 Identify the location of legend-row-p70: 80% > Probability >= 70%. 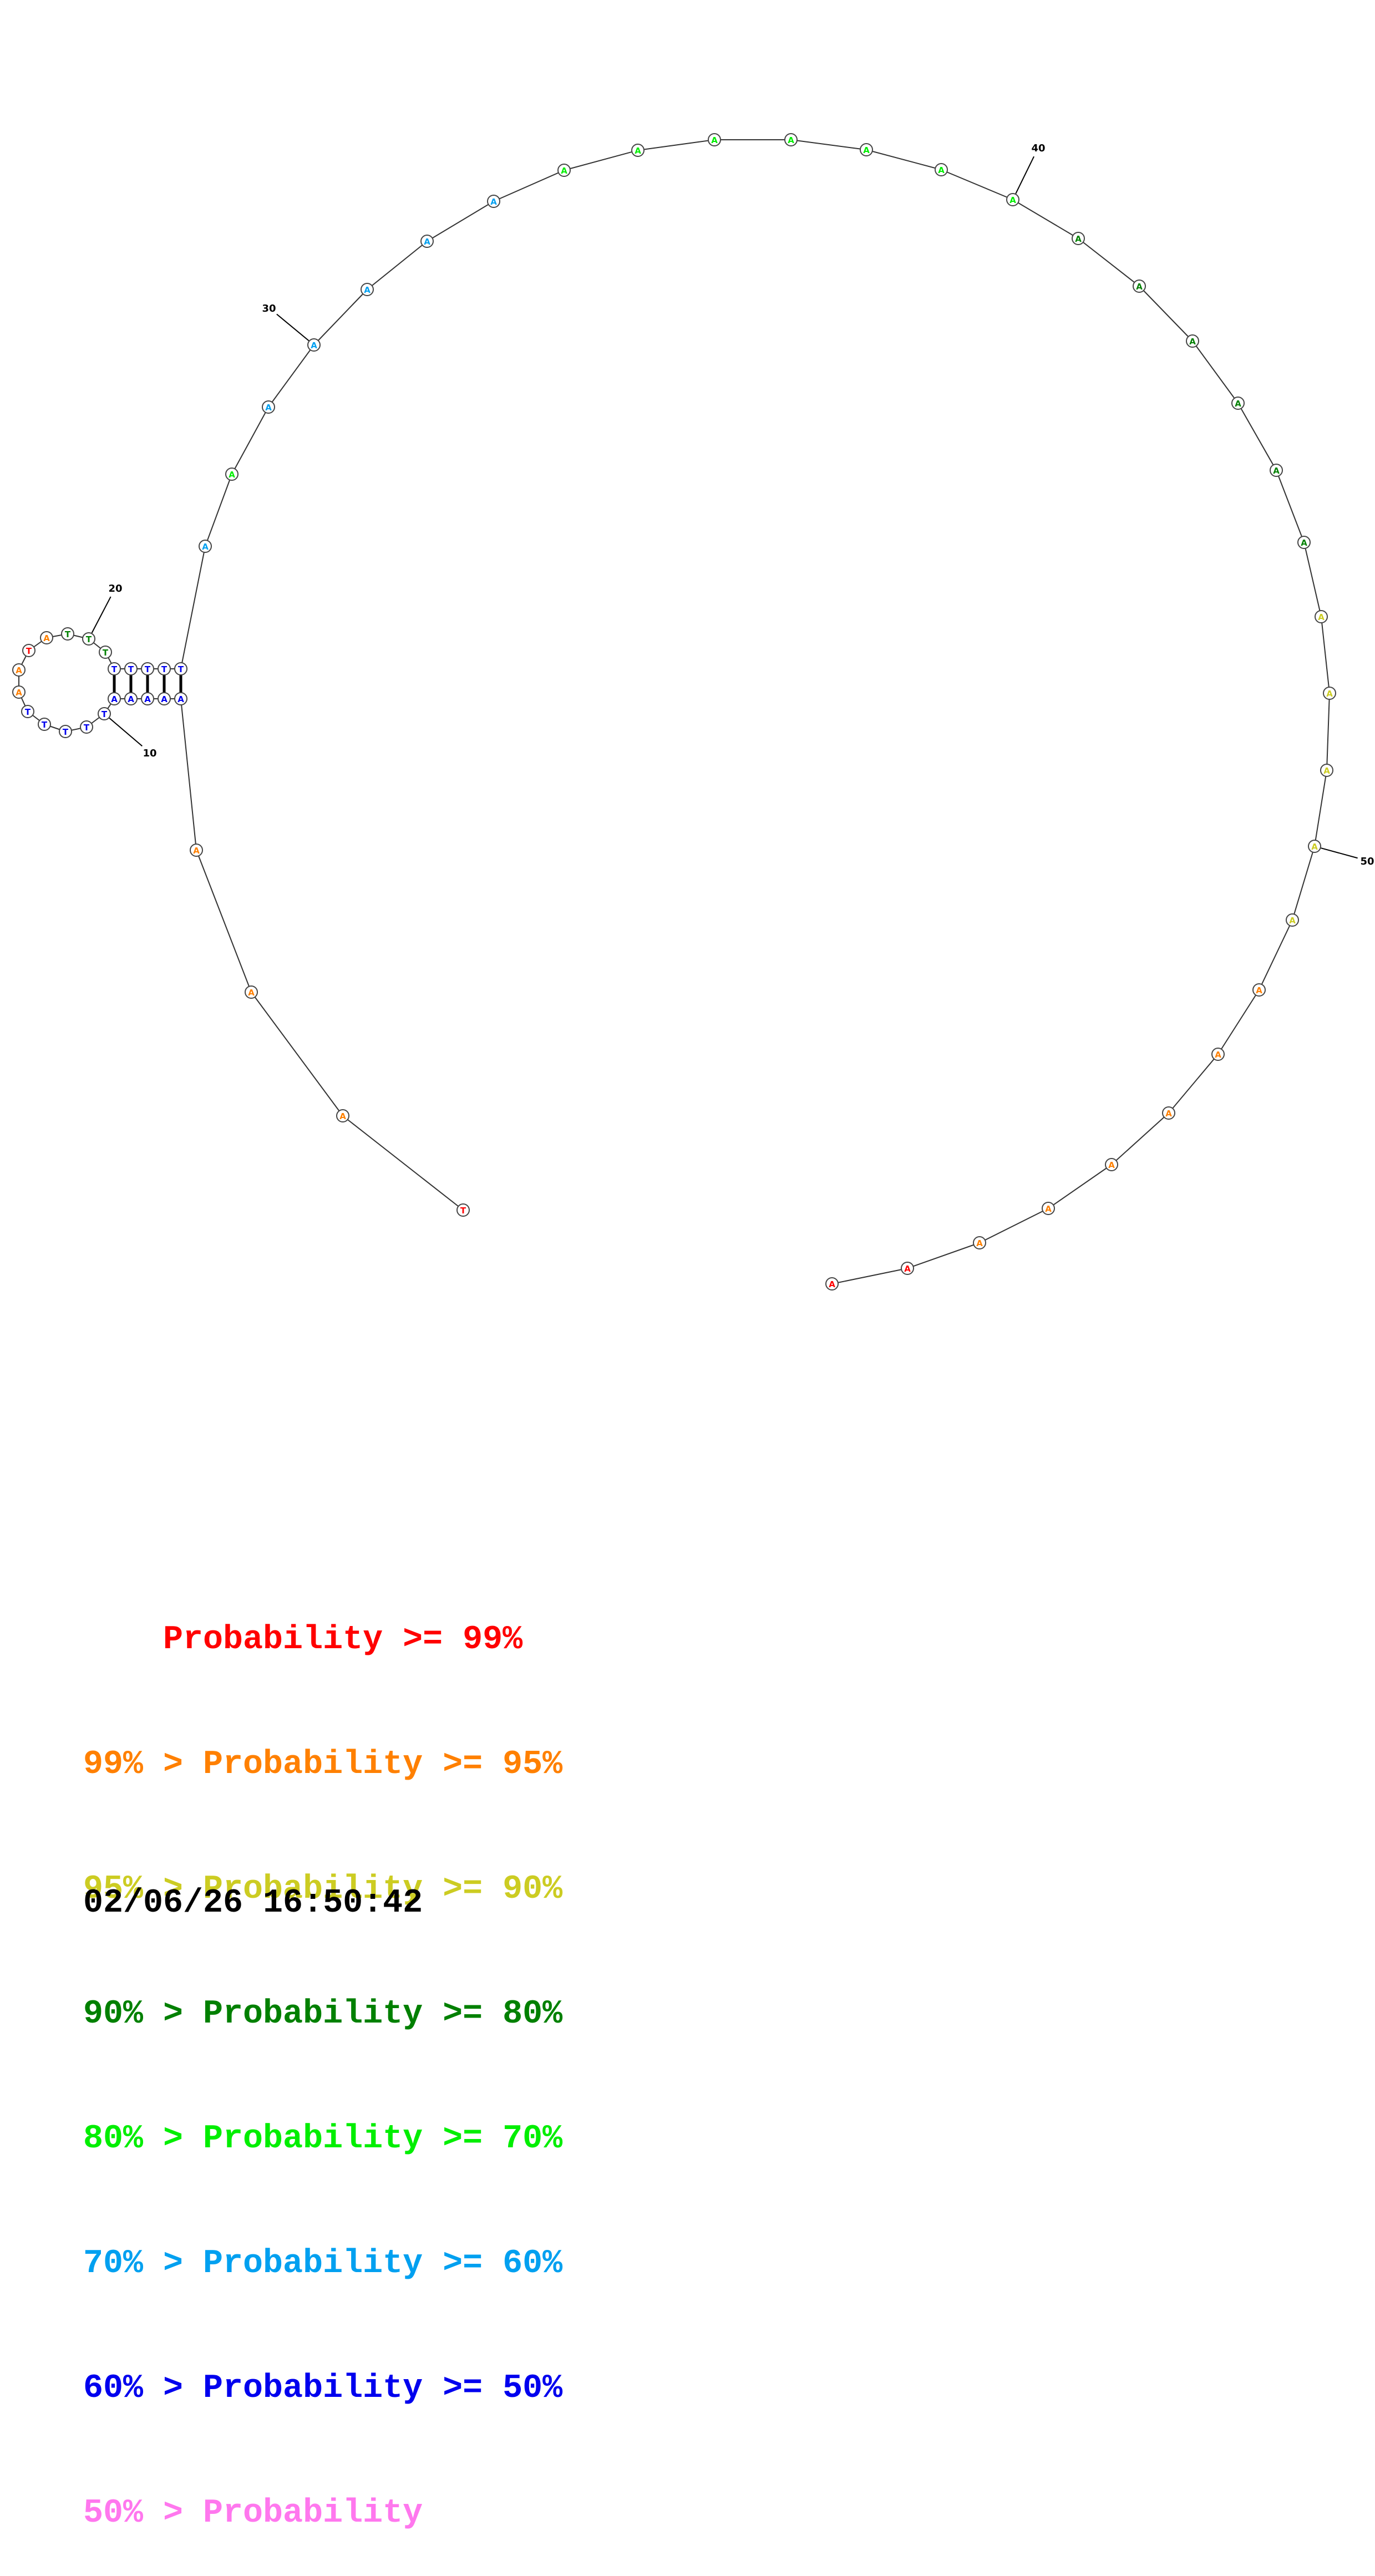
(323, 2139).